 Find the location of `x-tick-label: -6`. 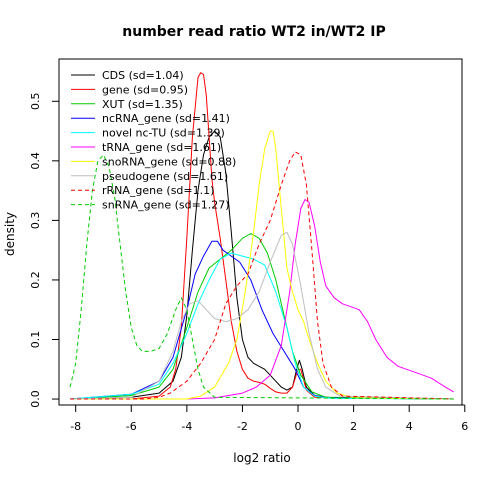

x-tick-label: -6 is located at coordinates (131, 426).